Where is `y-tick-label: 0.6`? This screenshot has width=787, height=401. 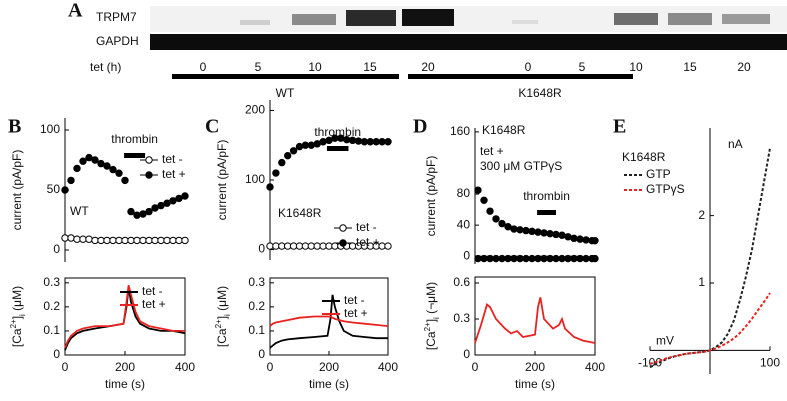
y-tick-label: 0.6 is located at coordinates (461, 282).